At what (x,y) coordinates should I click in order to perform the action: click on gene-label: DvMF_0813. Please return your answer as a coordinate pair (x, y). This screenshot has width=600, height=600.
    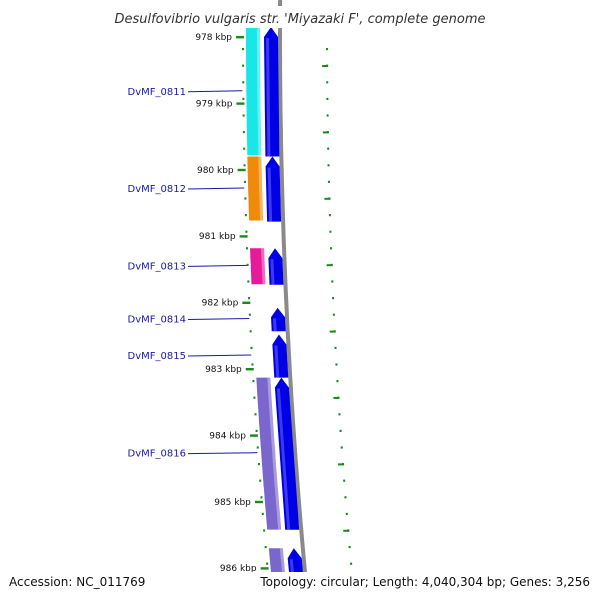
    Looking at the image, I should click on (157, 266).